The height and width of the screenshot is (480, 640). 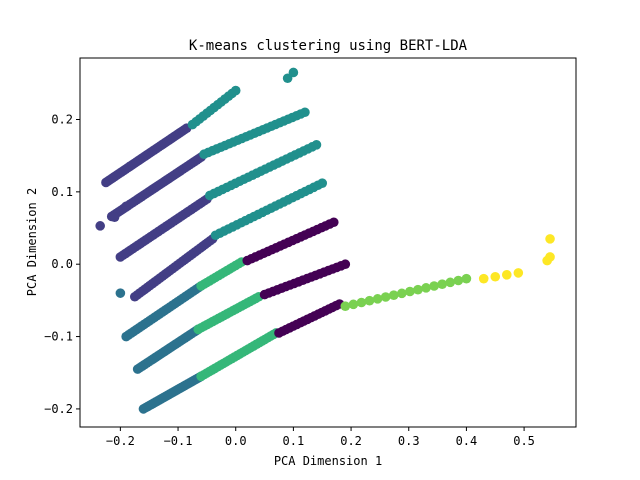 I want to click on x-tick-label: 0.4, so click(x=467, y=441).